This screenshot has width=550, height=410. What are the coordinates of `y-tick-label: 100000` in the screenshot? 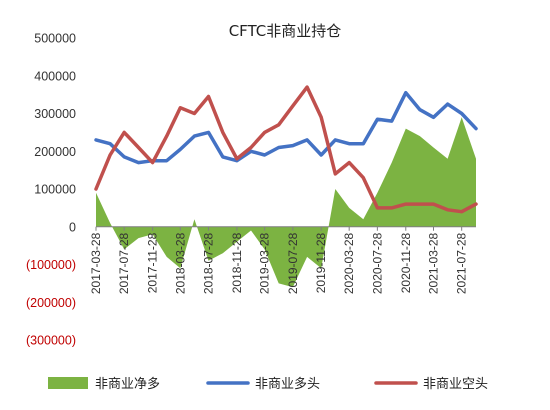 It's located at (55, 190).